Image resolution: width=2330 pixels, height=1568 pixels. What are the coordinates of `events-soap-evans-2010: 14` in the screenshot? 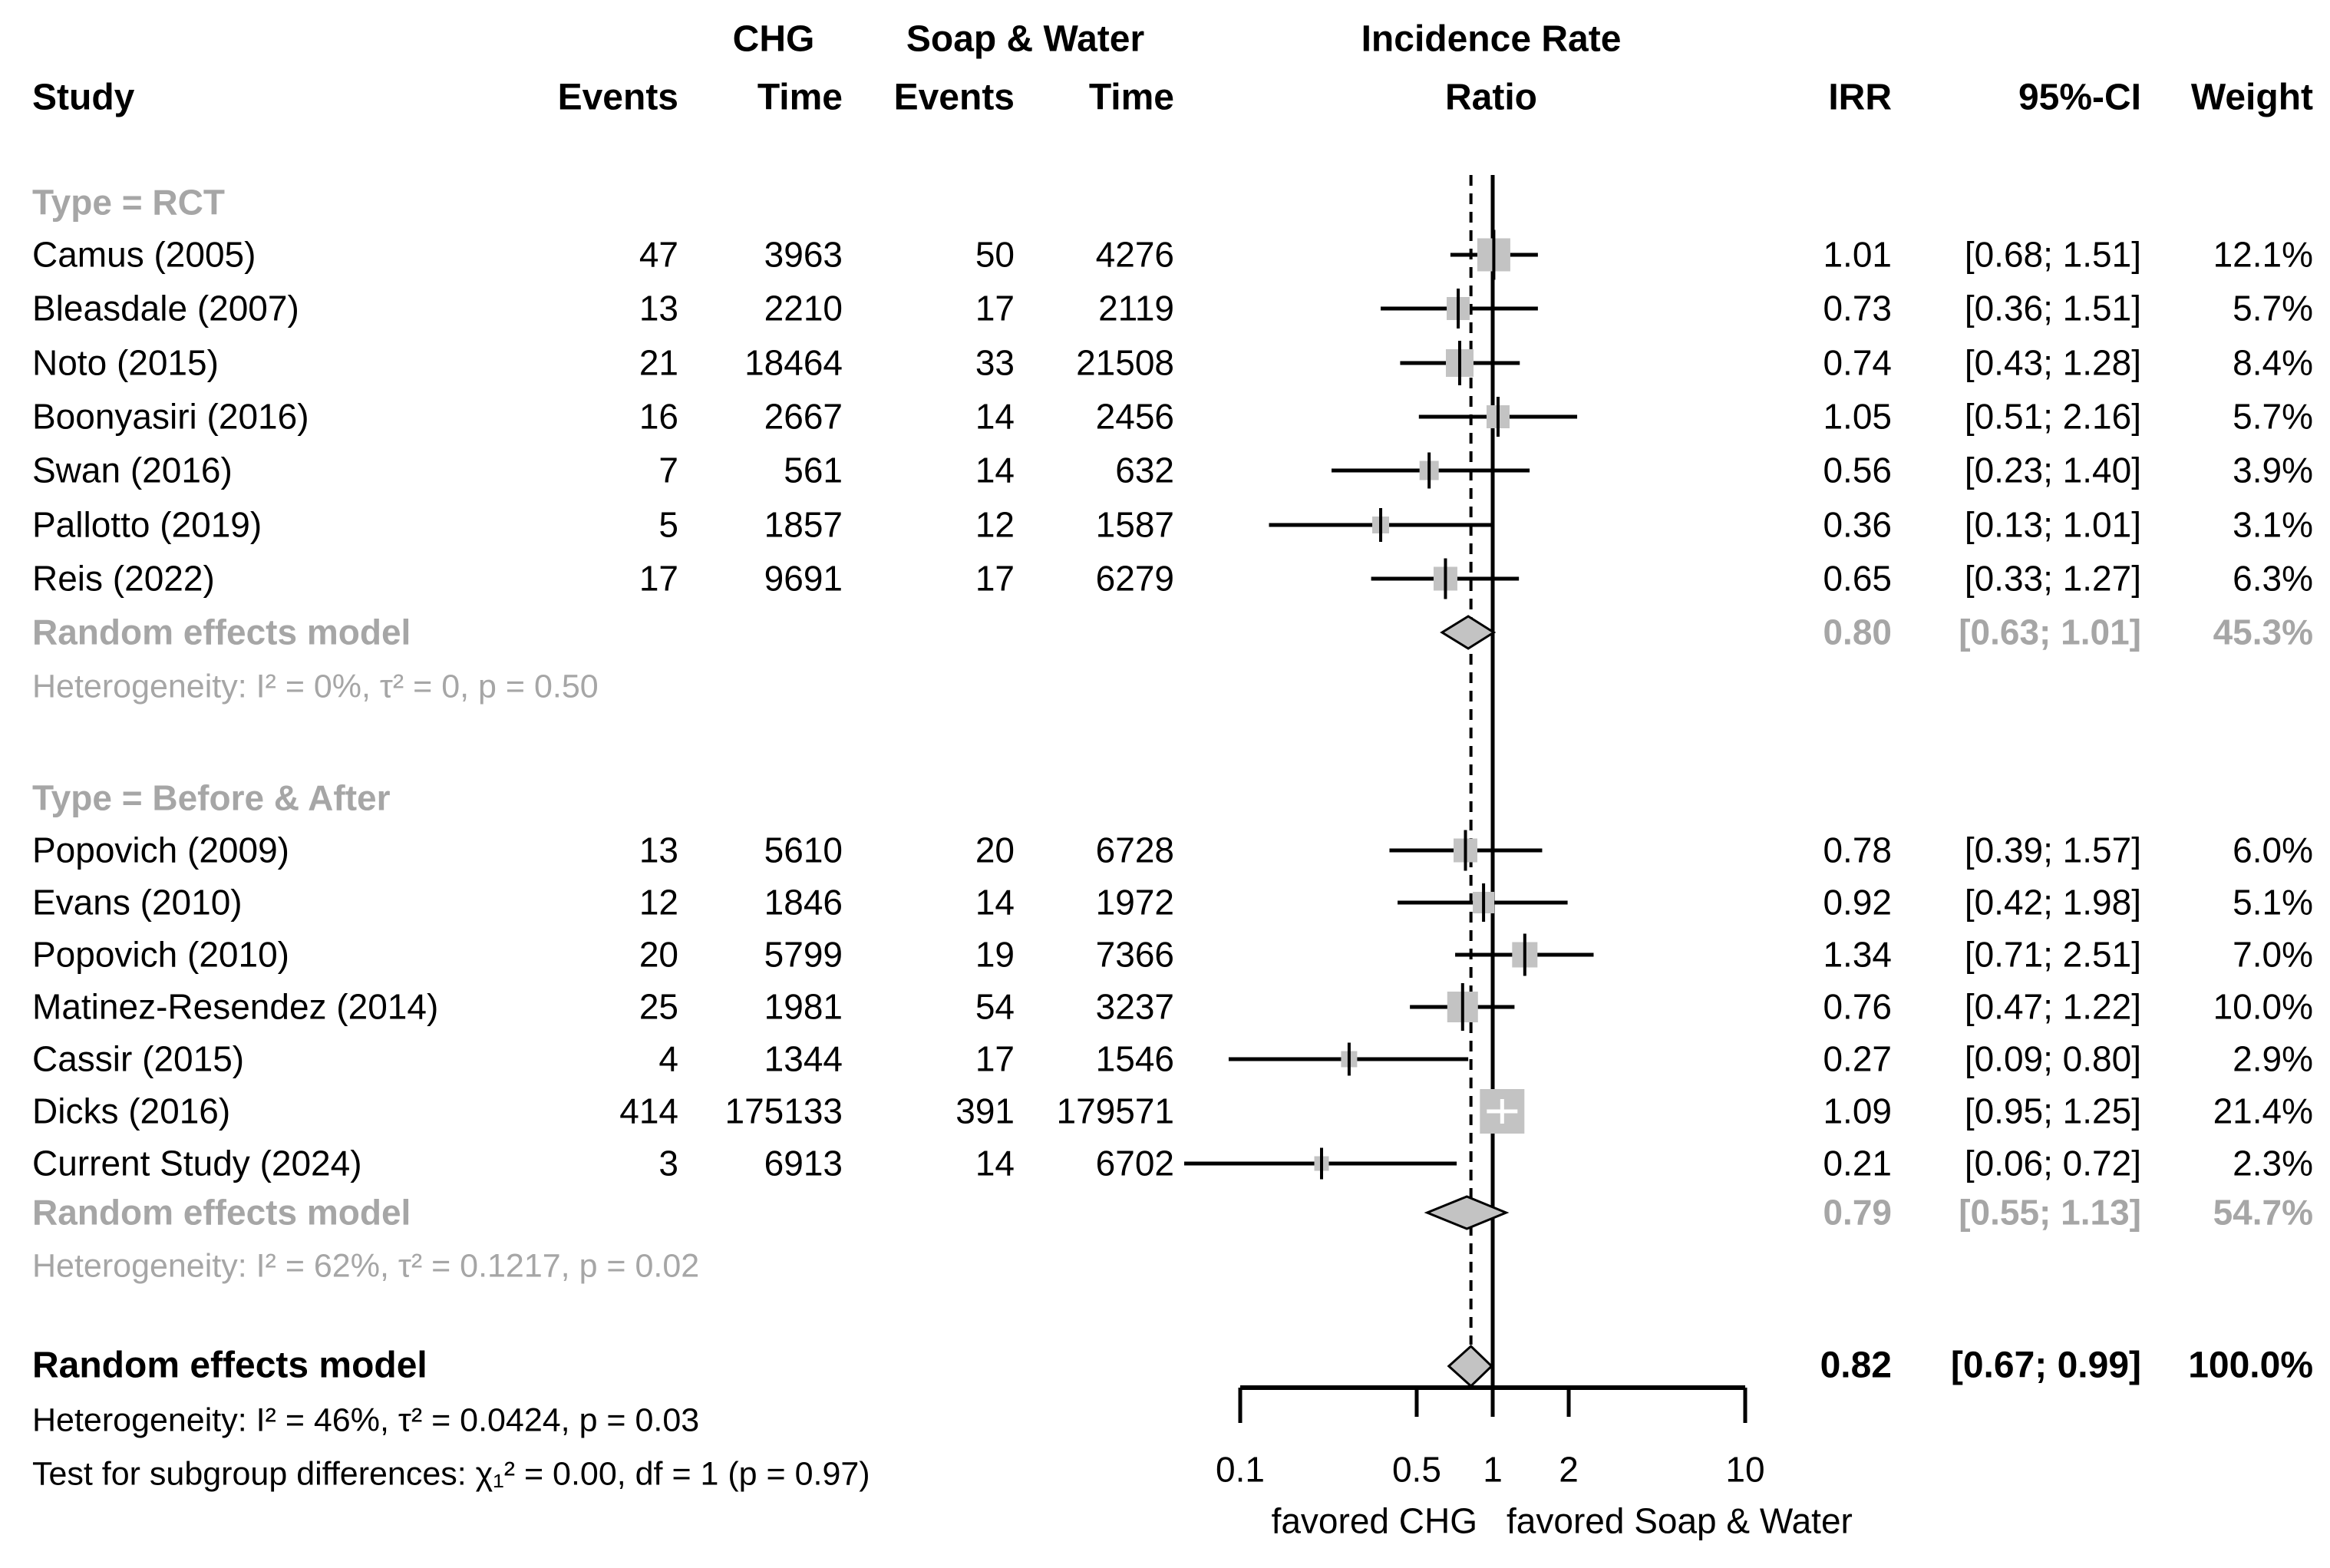 It's located at (995, 902).